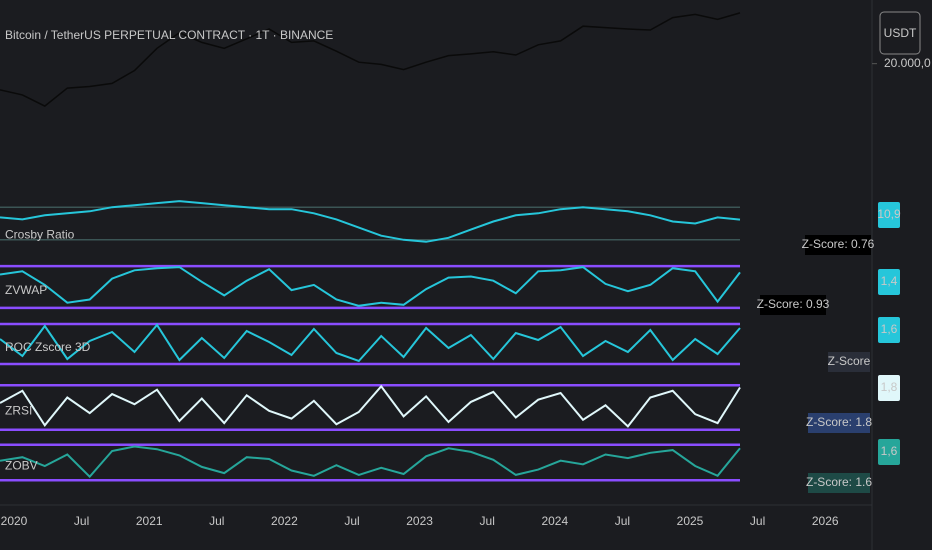 This screenshot has height=550, width=932. I want to click on pane-title: ROC Zscore 3D, so click(48, 347).